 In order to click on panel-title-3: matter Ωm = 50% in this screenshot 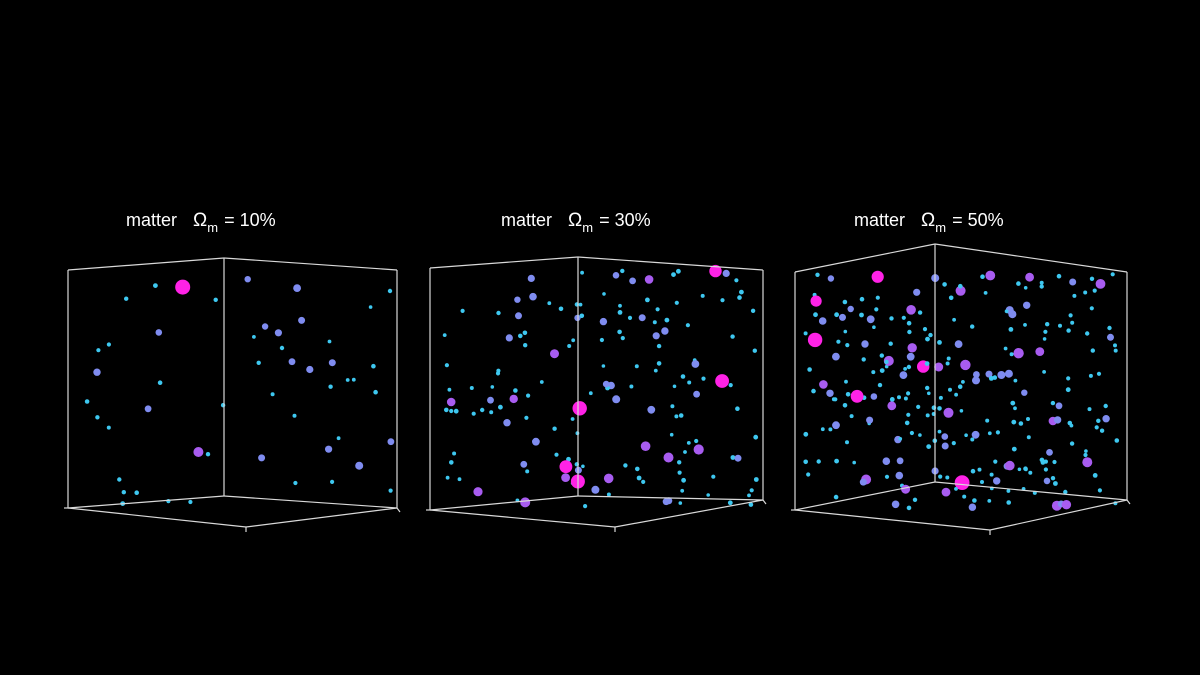, I will do `click(929, 222)`.